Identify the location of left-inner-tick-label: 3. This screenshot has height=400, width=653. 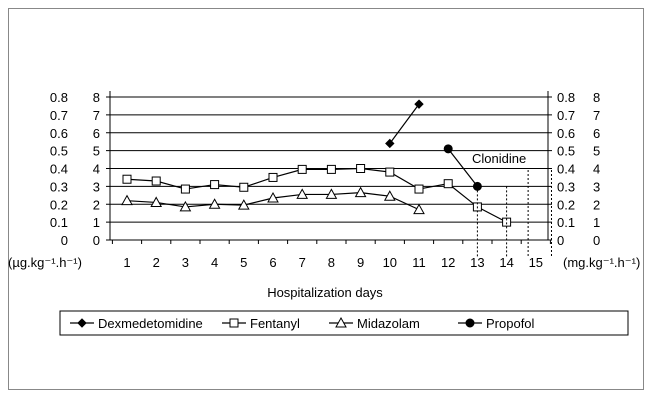
(96, 186).